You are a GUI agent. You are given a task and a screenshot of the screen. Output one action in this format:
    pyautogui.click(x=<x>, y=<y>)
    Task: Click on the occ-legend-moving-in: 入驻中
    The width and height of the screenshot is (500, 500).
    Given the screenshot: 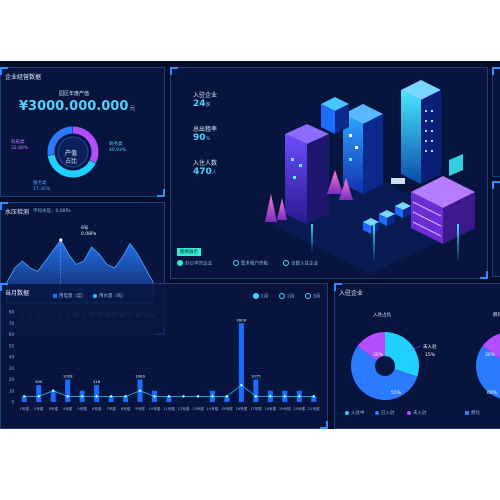 What is the action you would take?
    pyautogui.click(x=355, y=413)
    